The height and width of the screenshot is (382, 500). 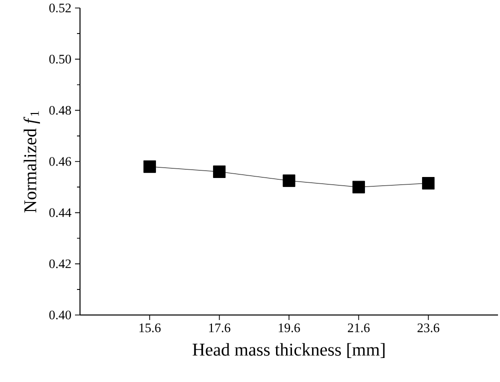 I want to click on y-tick-label: 0.48, so click(x=60, y=110).